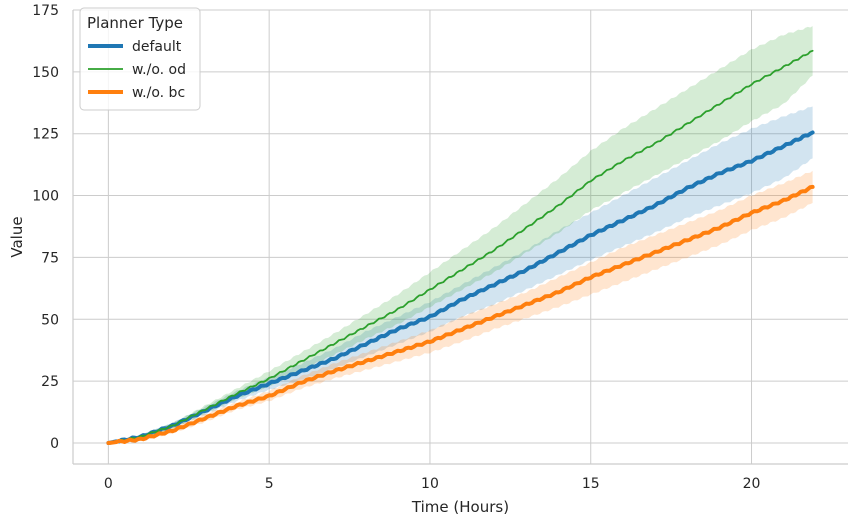 The height and width of the screenshot is (524, 858). What do you see at coordinates (50, 320) in the screenshot?
I see `y-tick-label-2: 50` at bounding box center [50, 320].